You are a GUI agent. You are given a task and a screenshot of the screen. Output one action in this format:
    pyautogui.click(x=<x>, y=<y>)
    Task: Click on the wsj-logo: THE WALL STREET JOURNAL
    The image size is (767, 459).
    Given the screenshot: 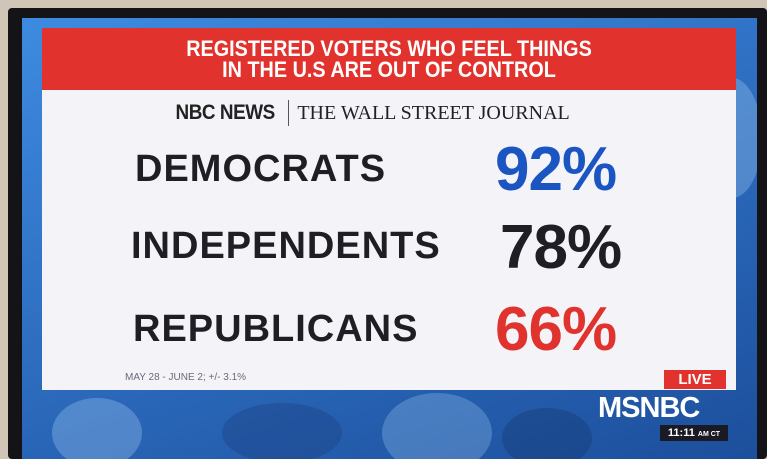 What is the action you would take?
    pyautogui.click(x=433, y=112)
    